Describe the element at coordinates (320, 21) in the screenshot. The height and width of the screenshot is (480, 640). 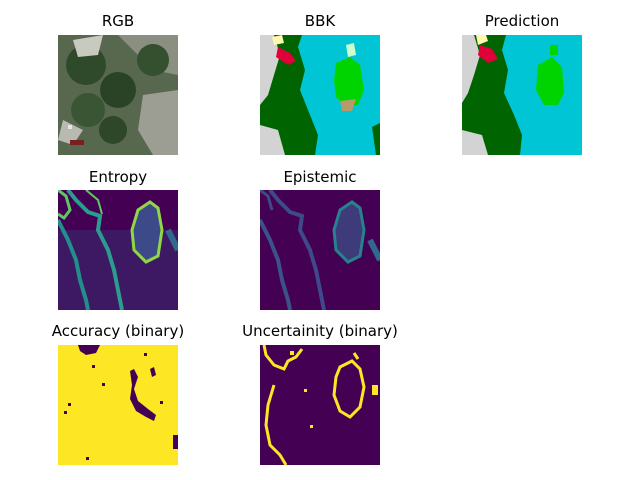
I see `panel-title-bbk: BBK` at that location.